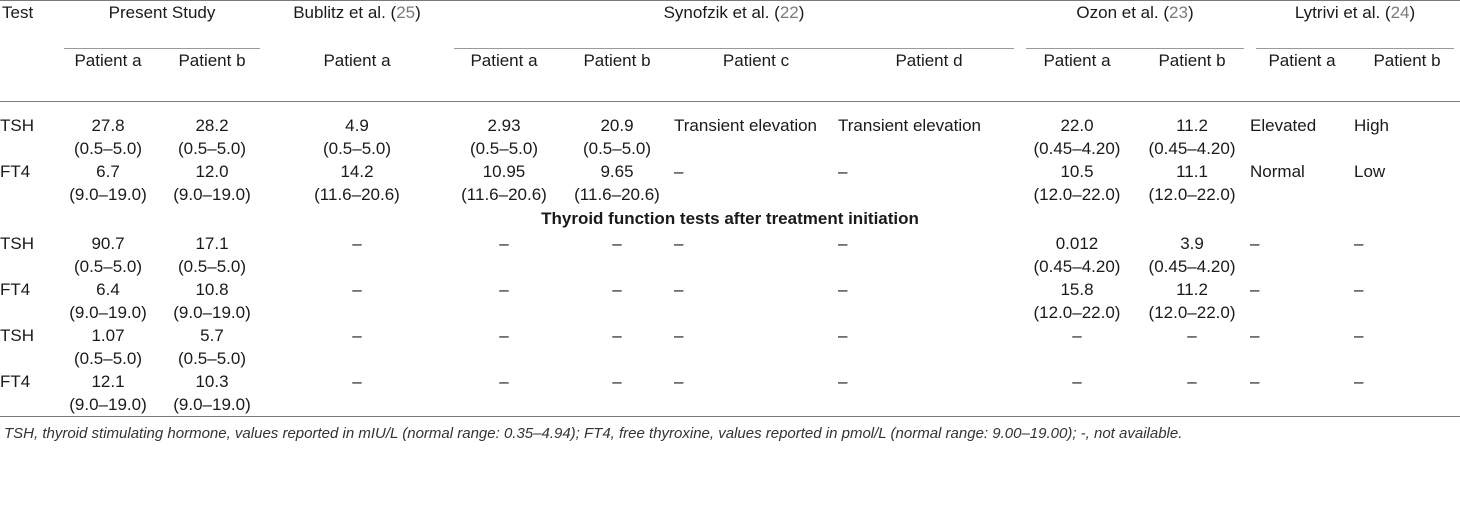 The height and width of the screenshot is (510, 1460). Describe the element at coordinates (108, 194) in the screenshot. I see `cell-range: (9.0–19.0)` at that location.